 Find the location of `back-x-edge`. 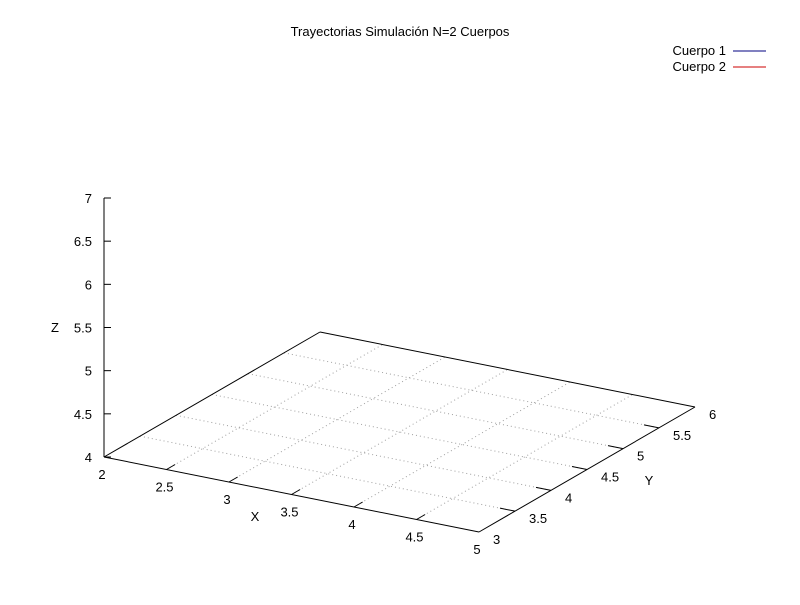

back-x-edge is located at coordinates (507, 369).